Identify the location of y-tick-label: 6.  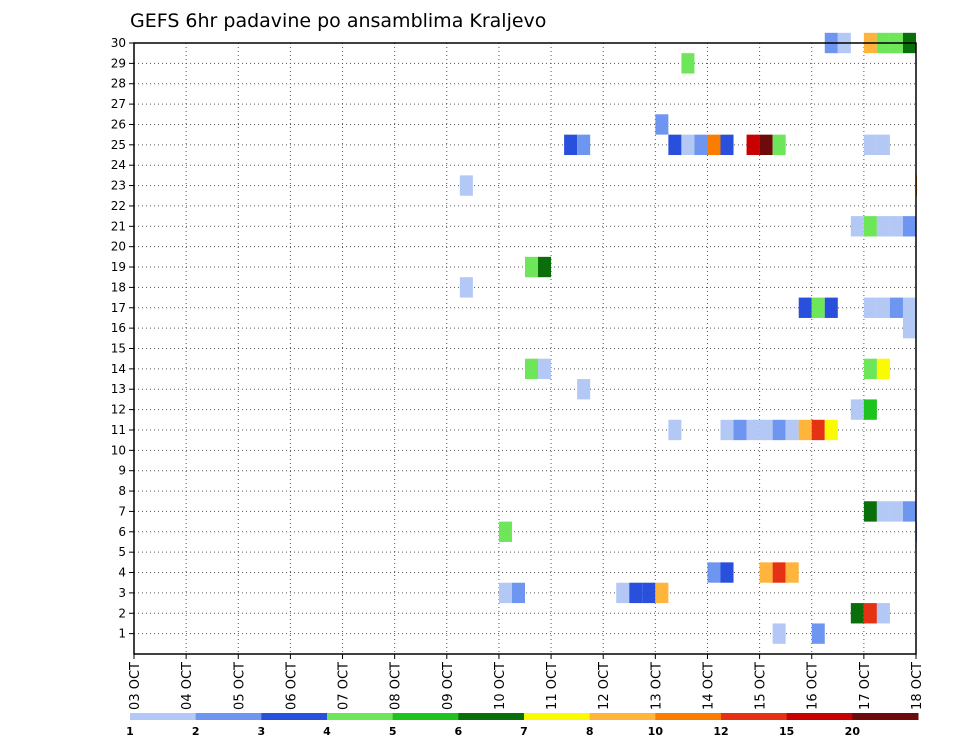
(122, 532).